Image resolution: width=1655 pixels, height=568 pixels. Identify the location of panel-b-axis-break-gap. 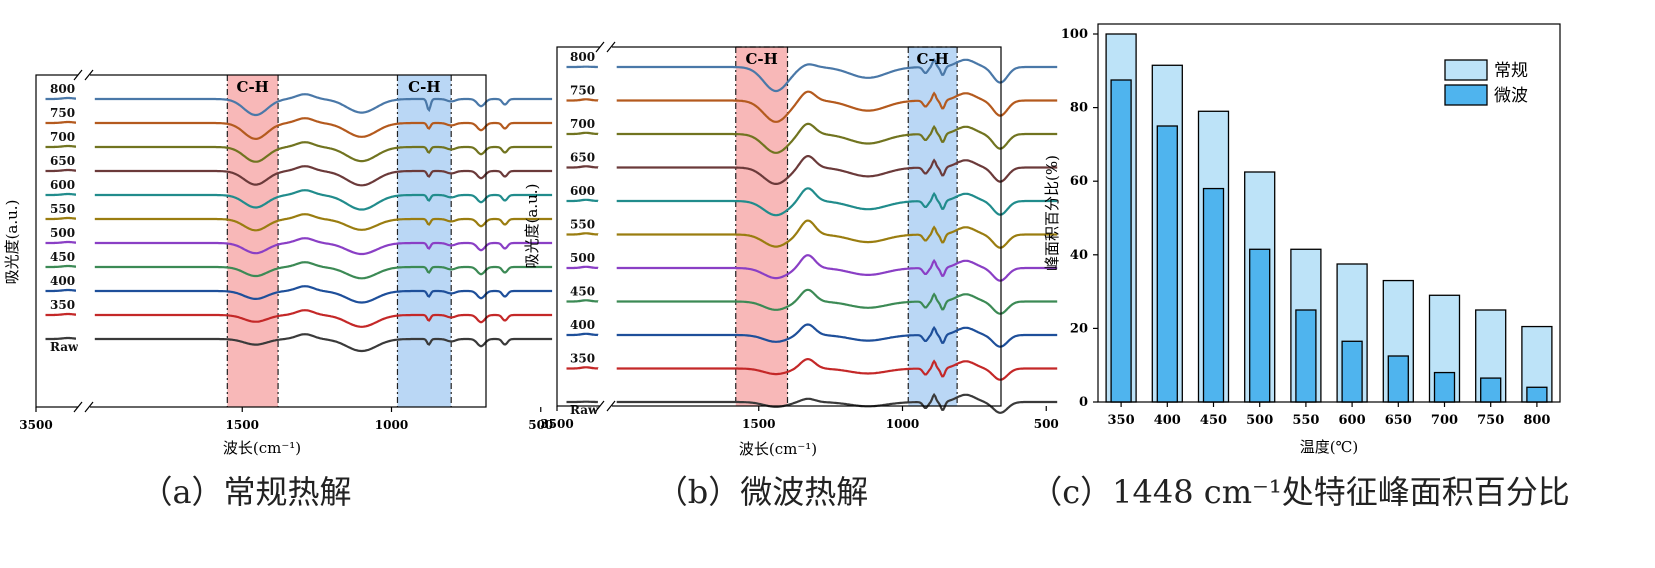
(606, 226).